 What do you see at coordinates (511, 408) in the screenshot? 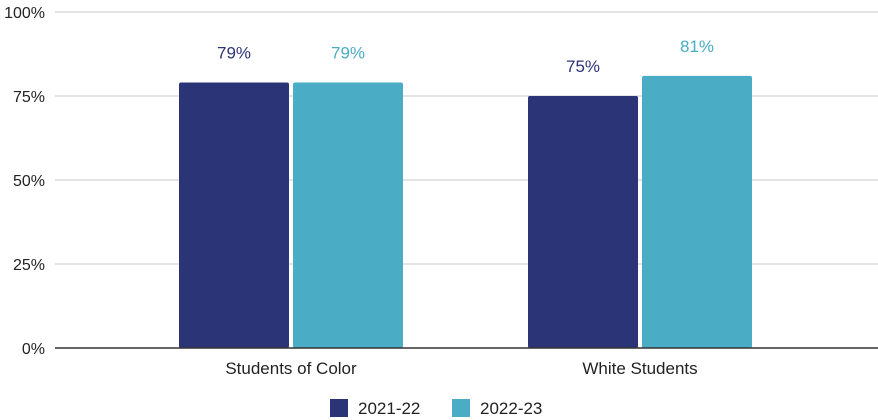
I see `legend-label: 2022-23` at bounding box center [511, 408].